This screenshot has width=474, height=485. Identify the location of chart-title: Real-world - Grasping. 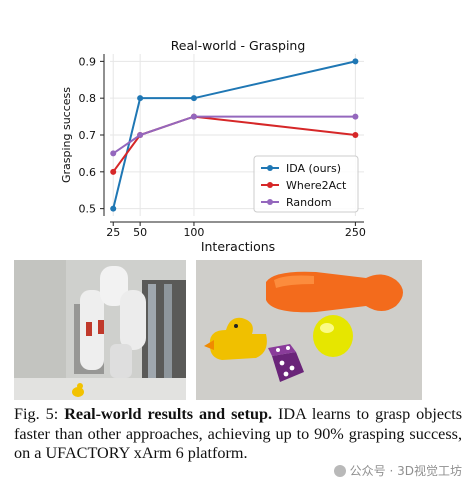
(238, 45).